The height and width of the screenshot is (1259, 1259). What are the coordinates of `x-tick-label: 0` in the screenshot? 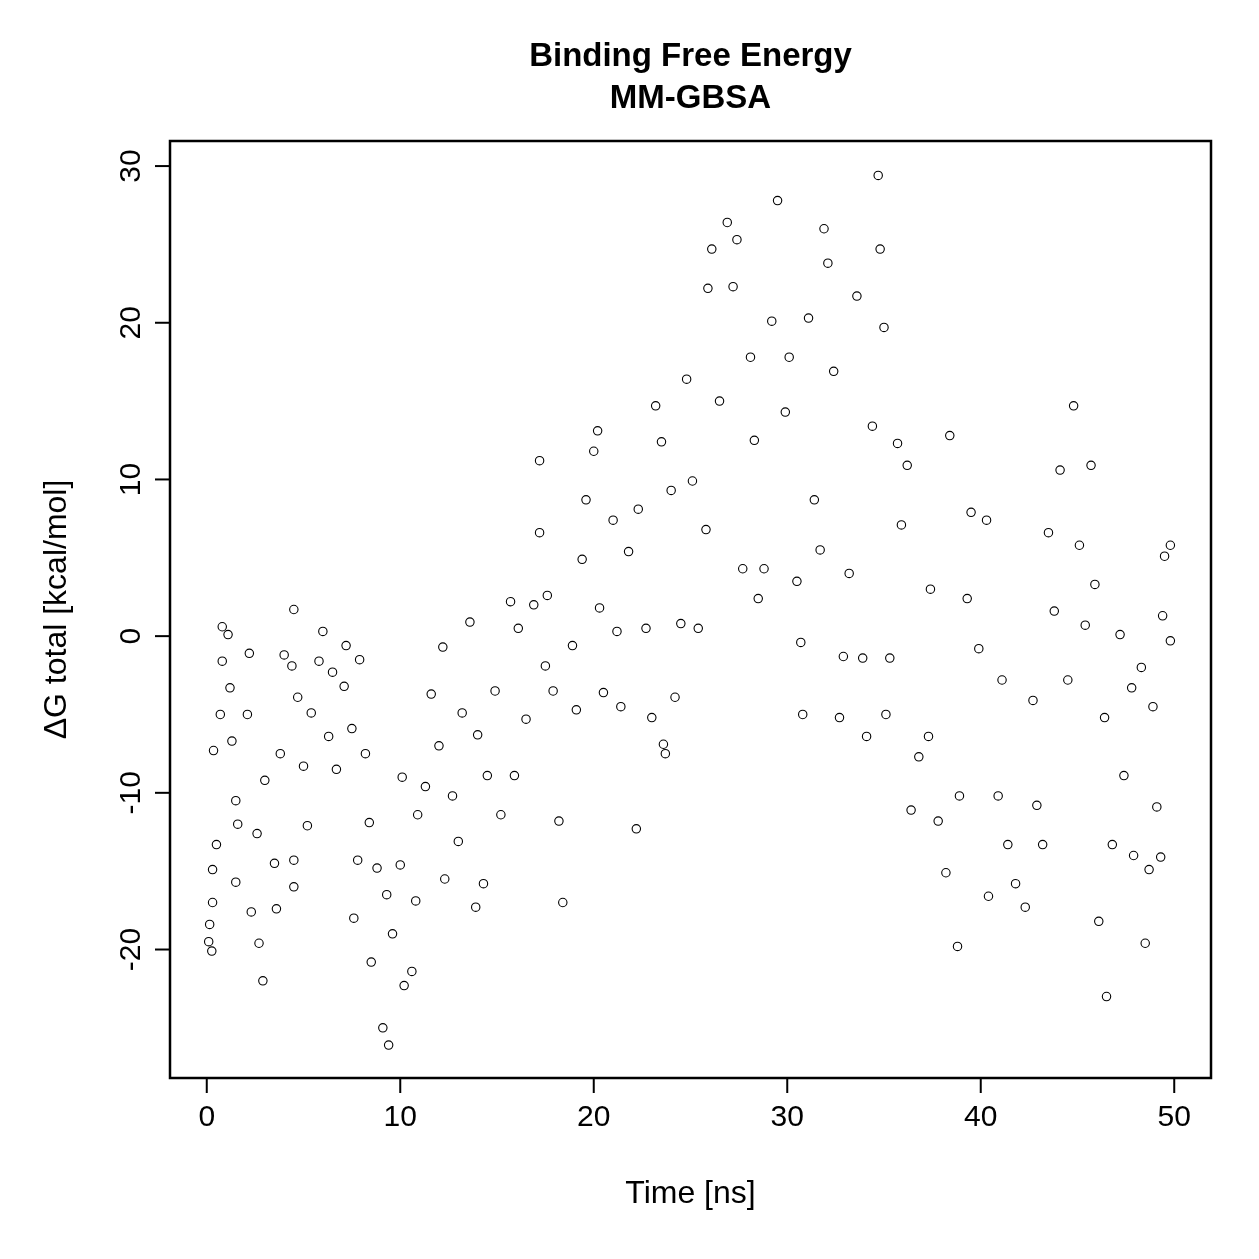 It's located at (207, 1115).